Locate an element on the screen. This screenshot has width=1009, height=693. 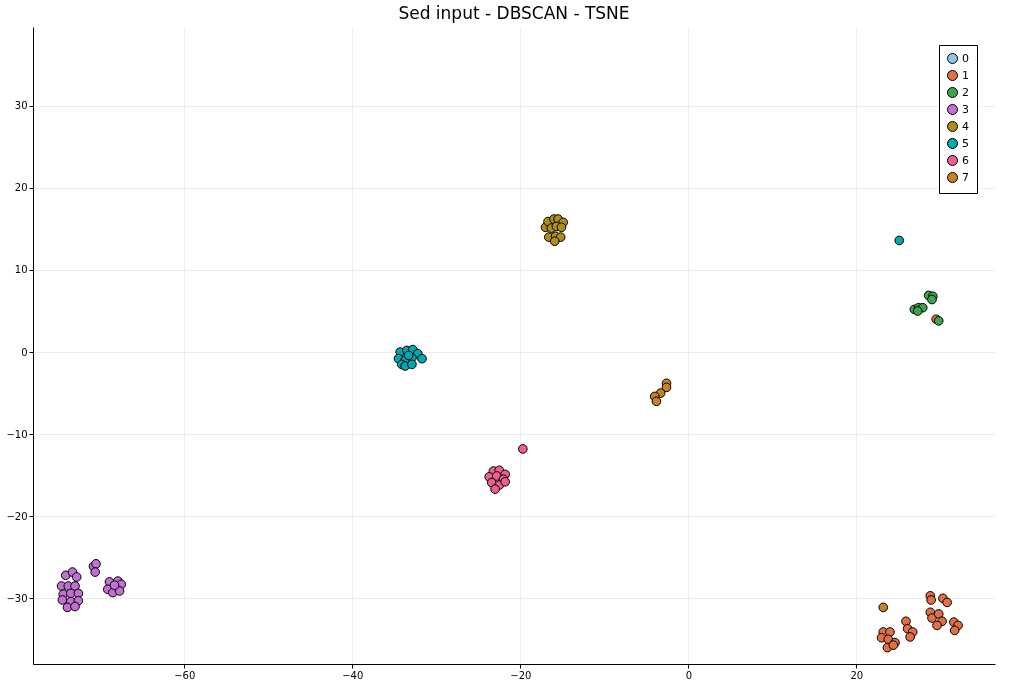
legend-label: 0 is located at coordinates (965, 58).